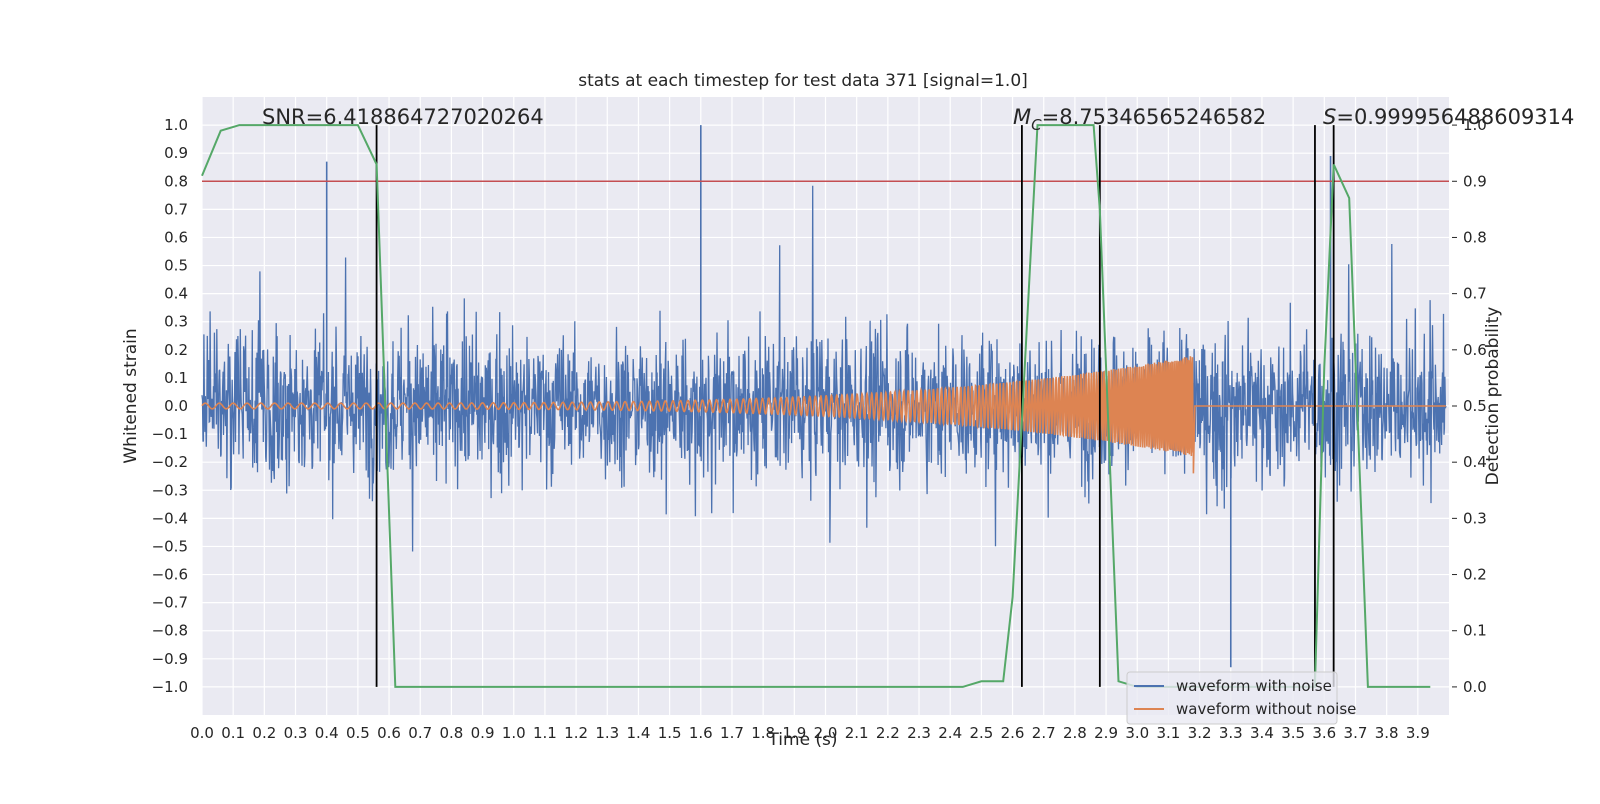 This screenshot has width=1600, height=804. What do you see at coordinates (1475, 125) in the screenshot?
I see `y2-tick-label: 1.0` at bounding box center [1475, 125].